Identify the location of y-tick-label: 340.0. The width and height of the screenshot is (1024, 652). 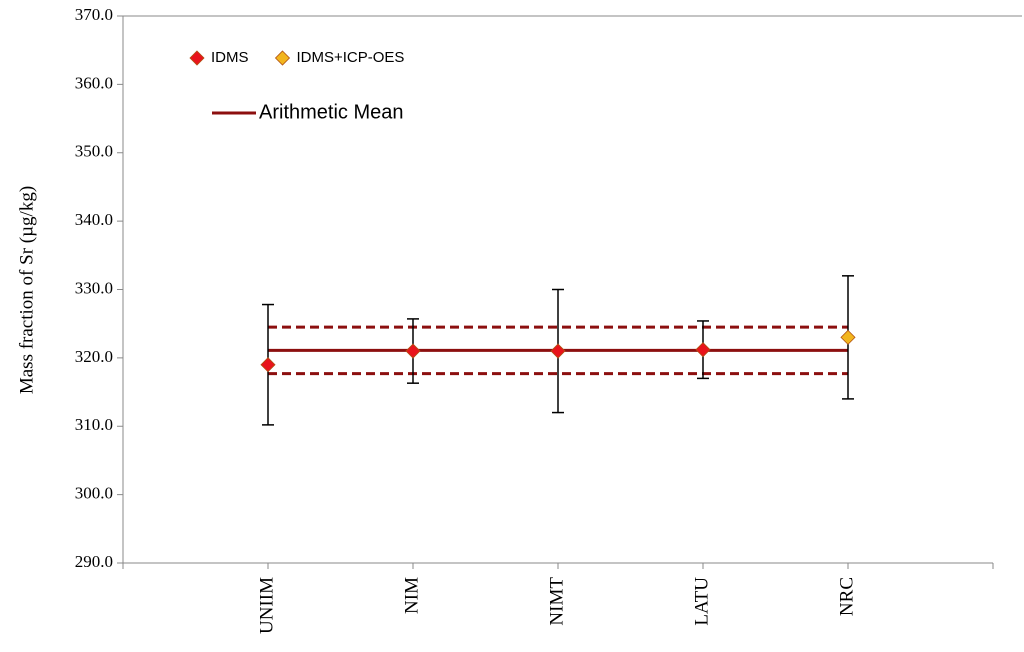
(94, 219).